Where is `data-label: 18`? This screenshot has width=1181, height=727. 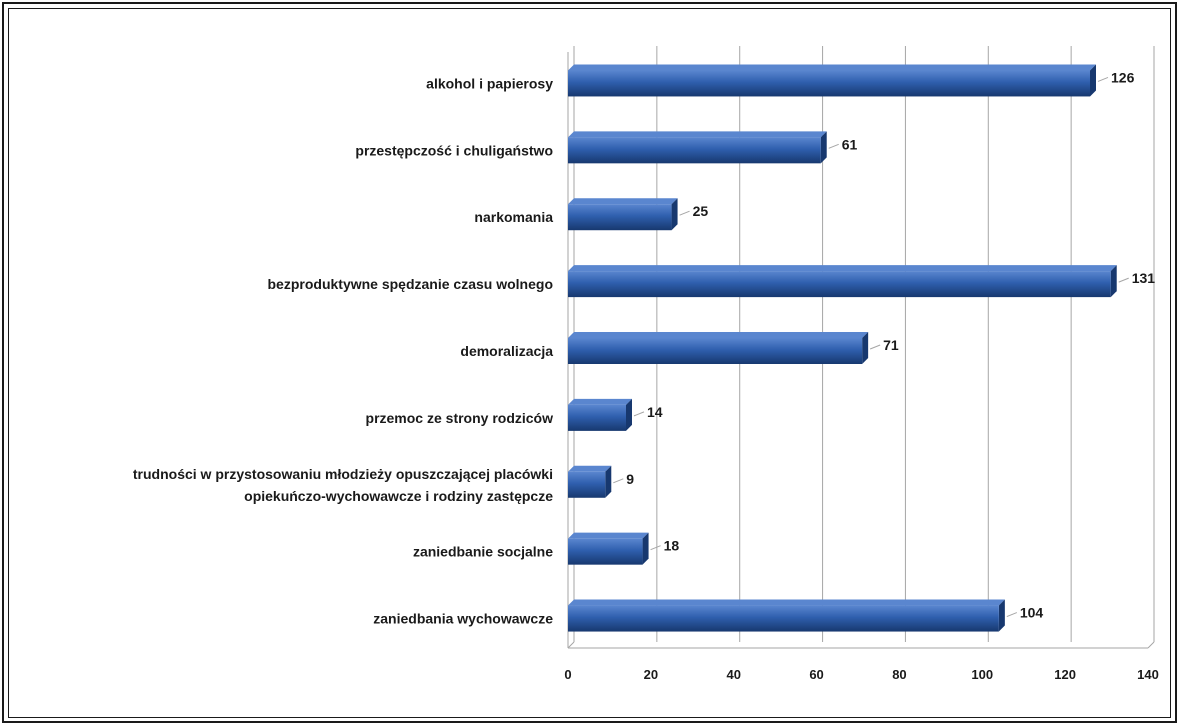 data-label: 18 is located at coordinates (672, 546).